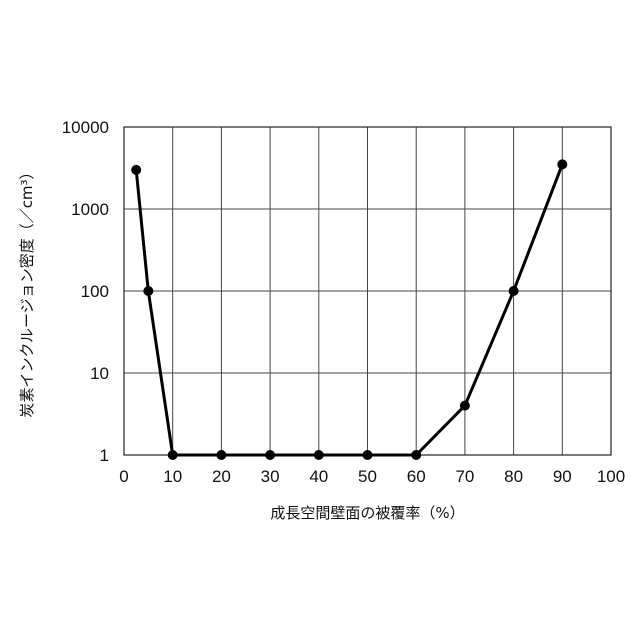 This screenshot has height=640, width=640. I want to click on x-tick-label-9: 90, so click(562, 476).